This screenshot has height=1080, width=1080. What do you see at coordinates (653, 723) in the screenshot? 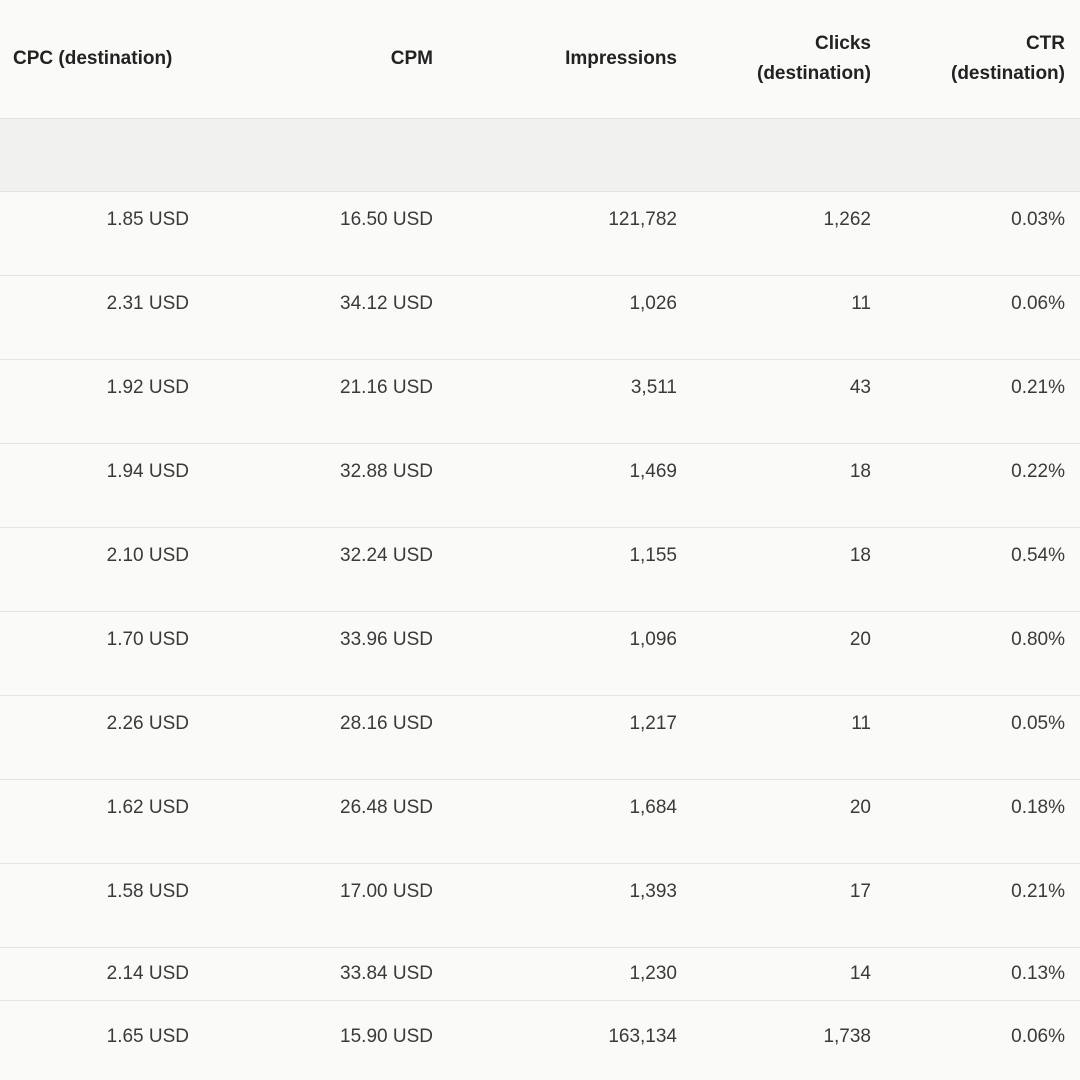
I see `impressions-cell: 1,217` at bounding box center [653, 723].